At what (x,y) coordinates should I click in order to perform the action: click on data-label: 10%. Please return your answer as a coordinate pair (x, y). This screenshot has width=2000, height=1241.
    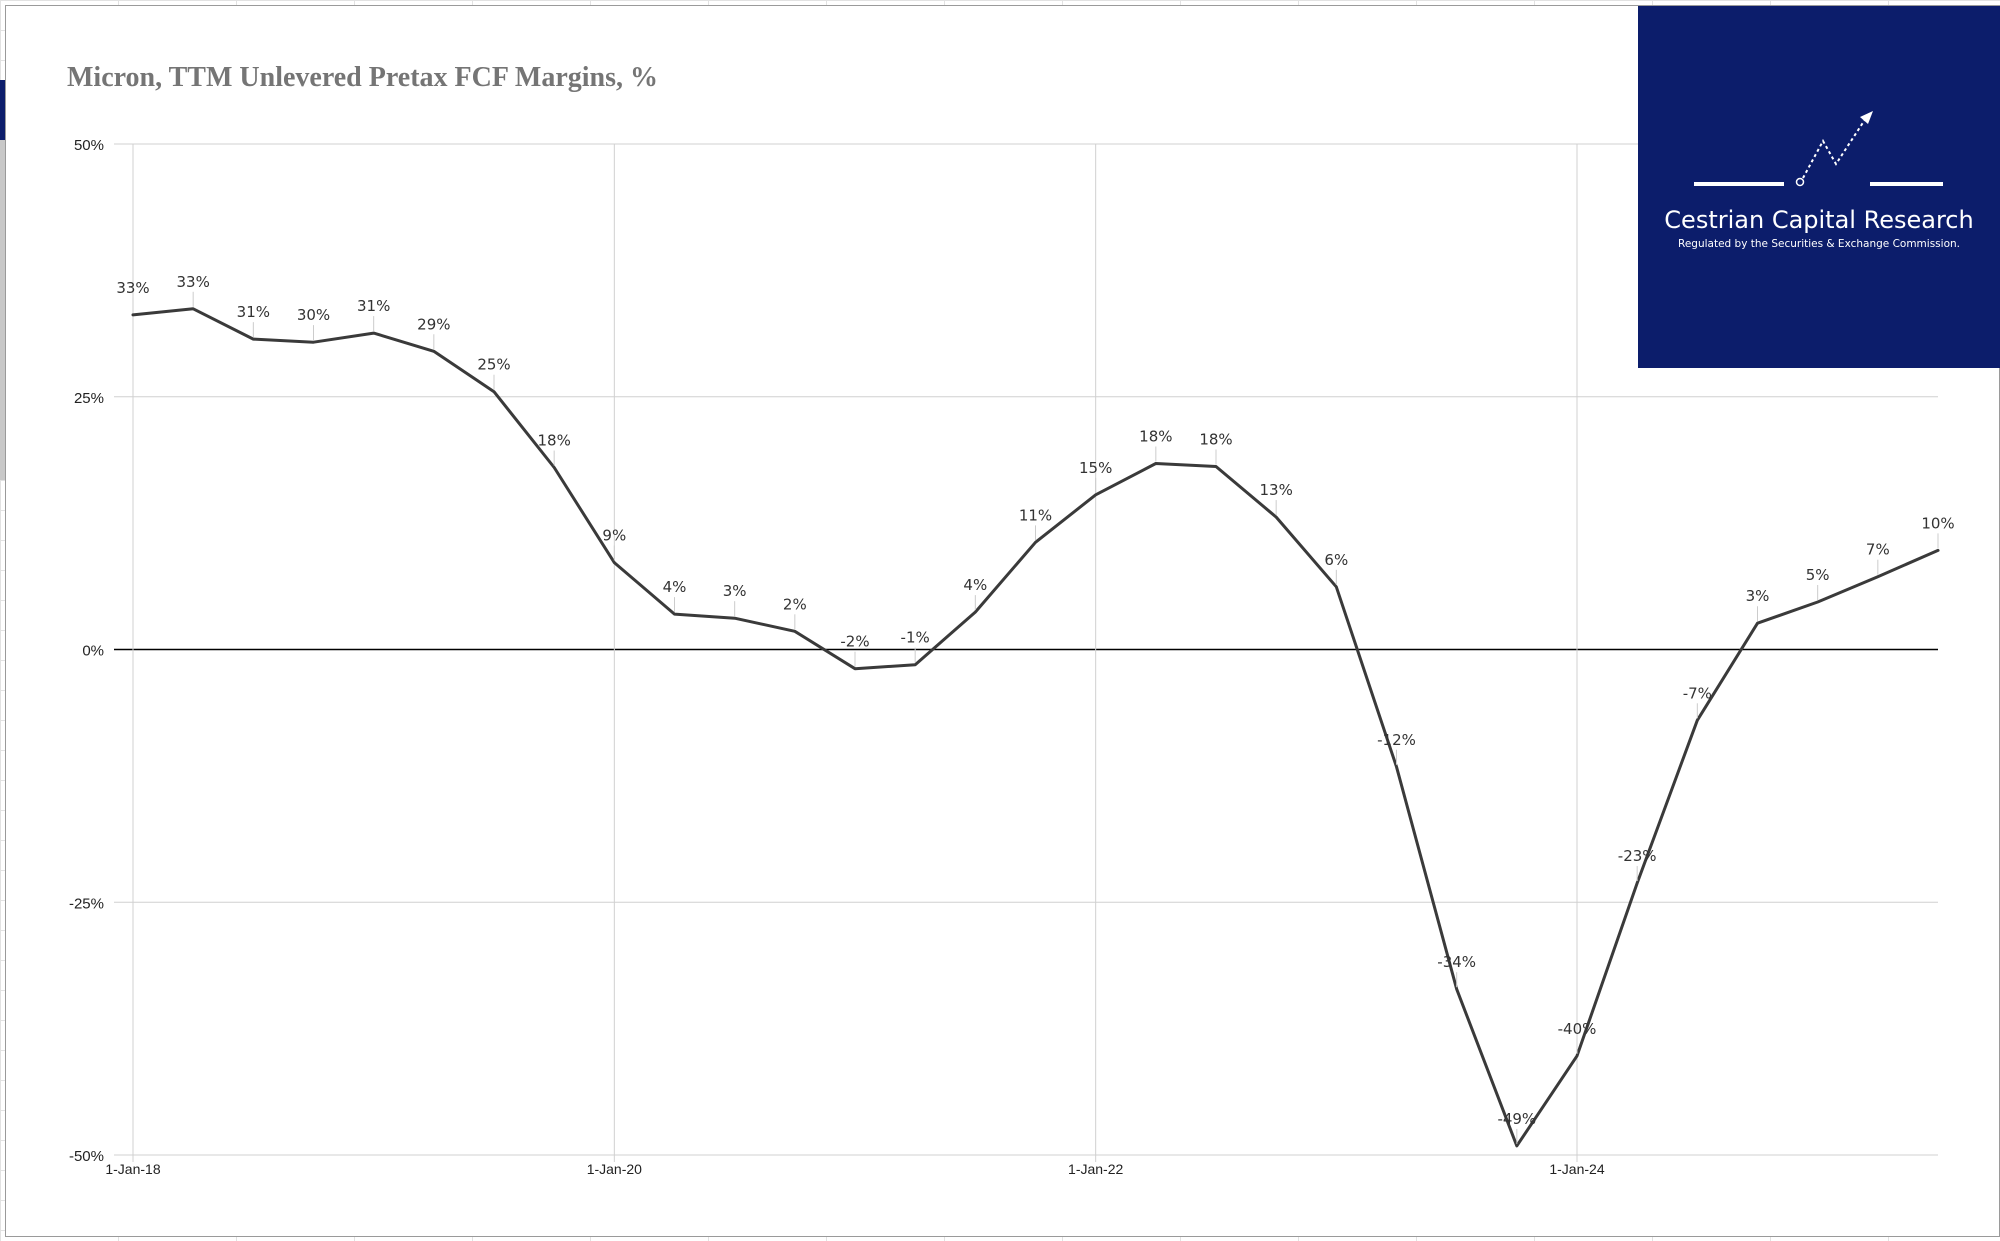
    Looking at the image, I should click on (1937, 523).